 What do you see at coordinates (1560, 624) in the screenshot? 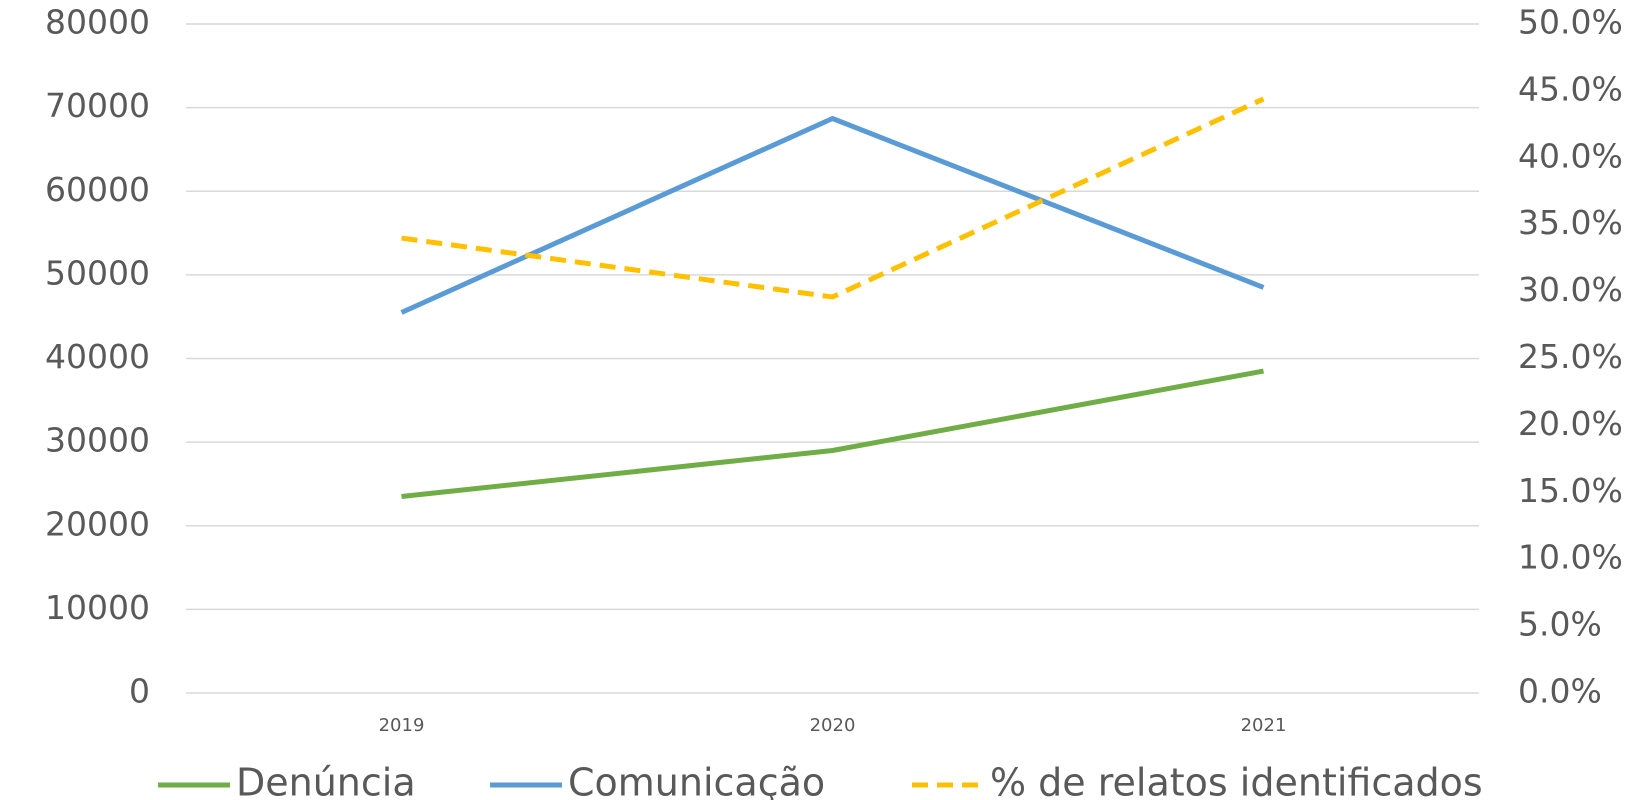
I see `y2-tick-label: 5.0%` at bounding box center [1560, 624].